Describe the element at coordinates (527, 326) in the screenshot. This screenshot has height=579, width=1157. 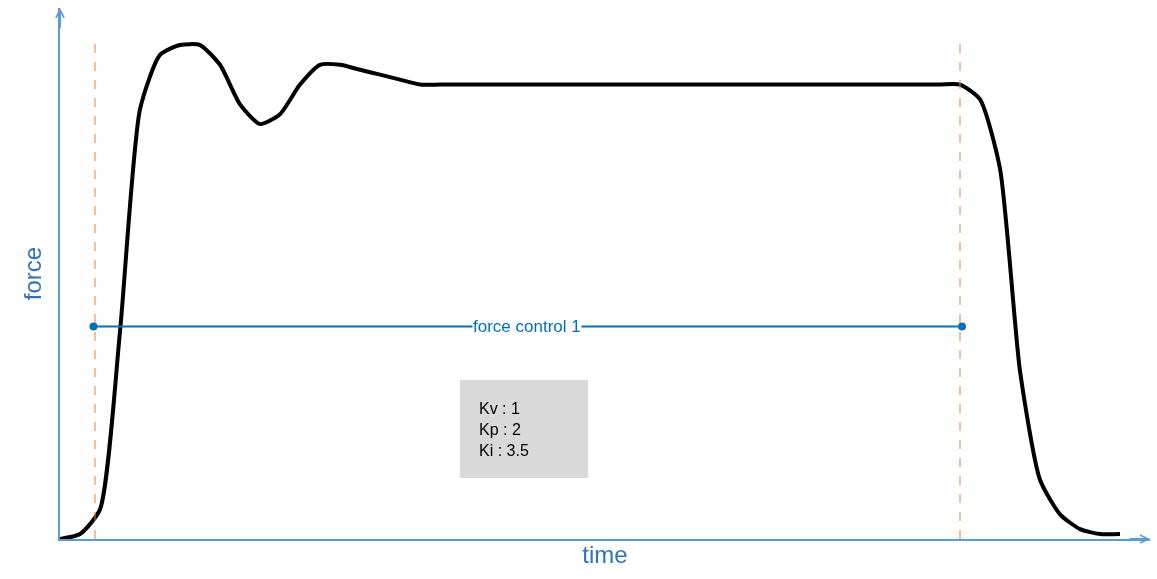
I see `annotation: force control 1` at that location.